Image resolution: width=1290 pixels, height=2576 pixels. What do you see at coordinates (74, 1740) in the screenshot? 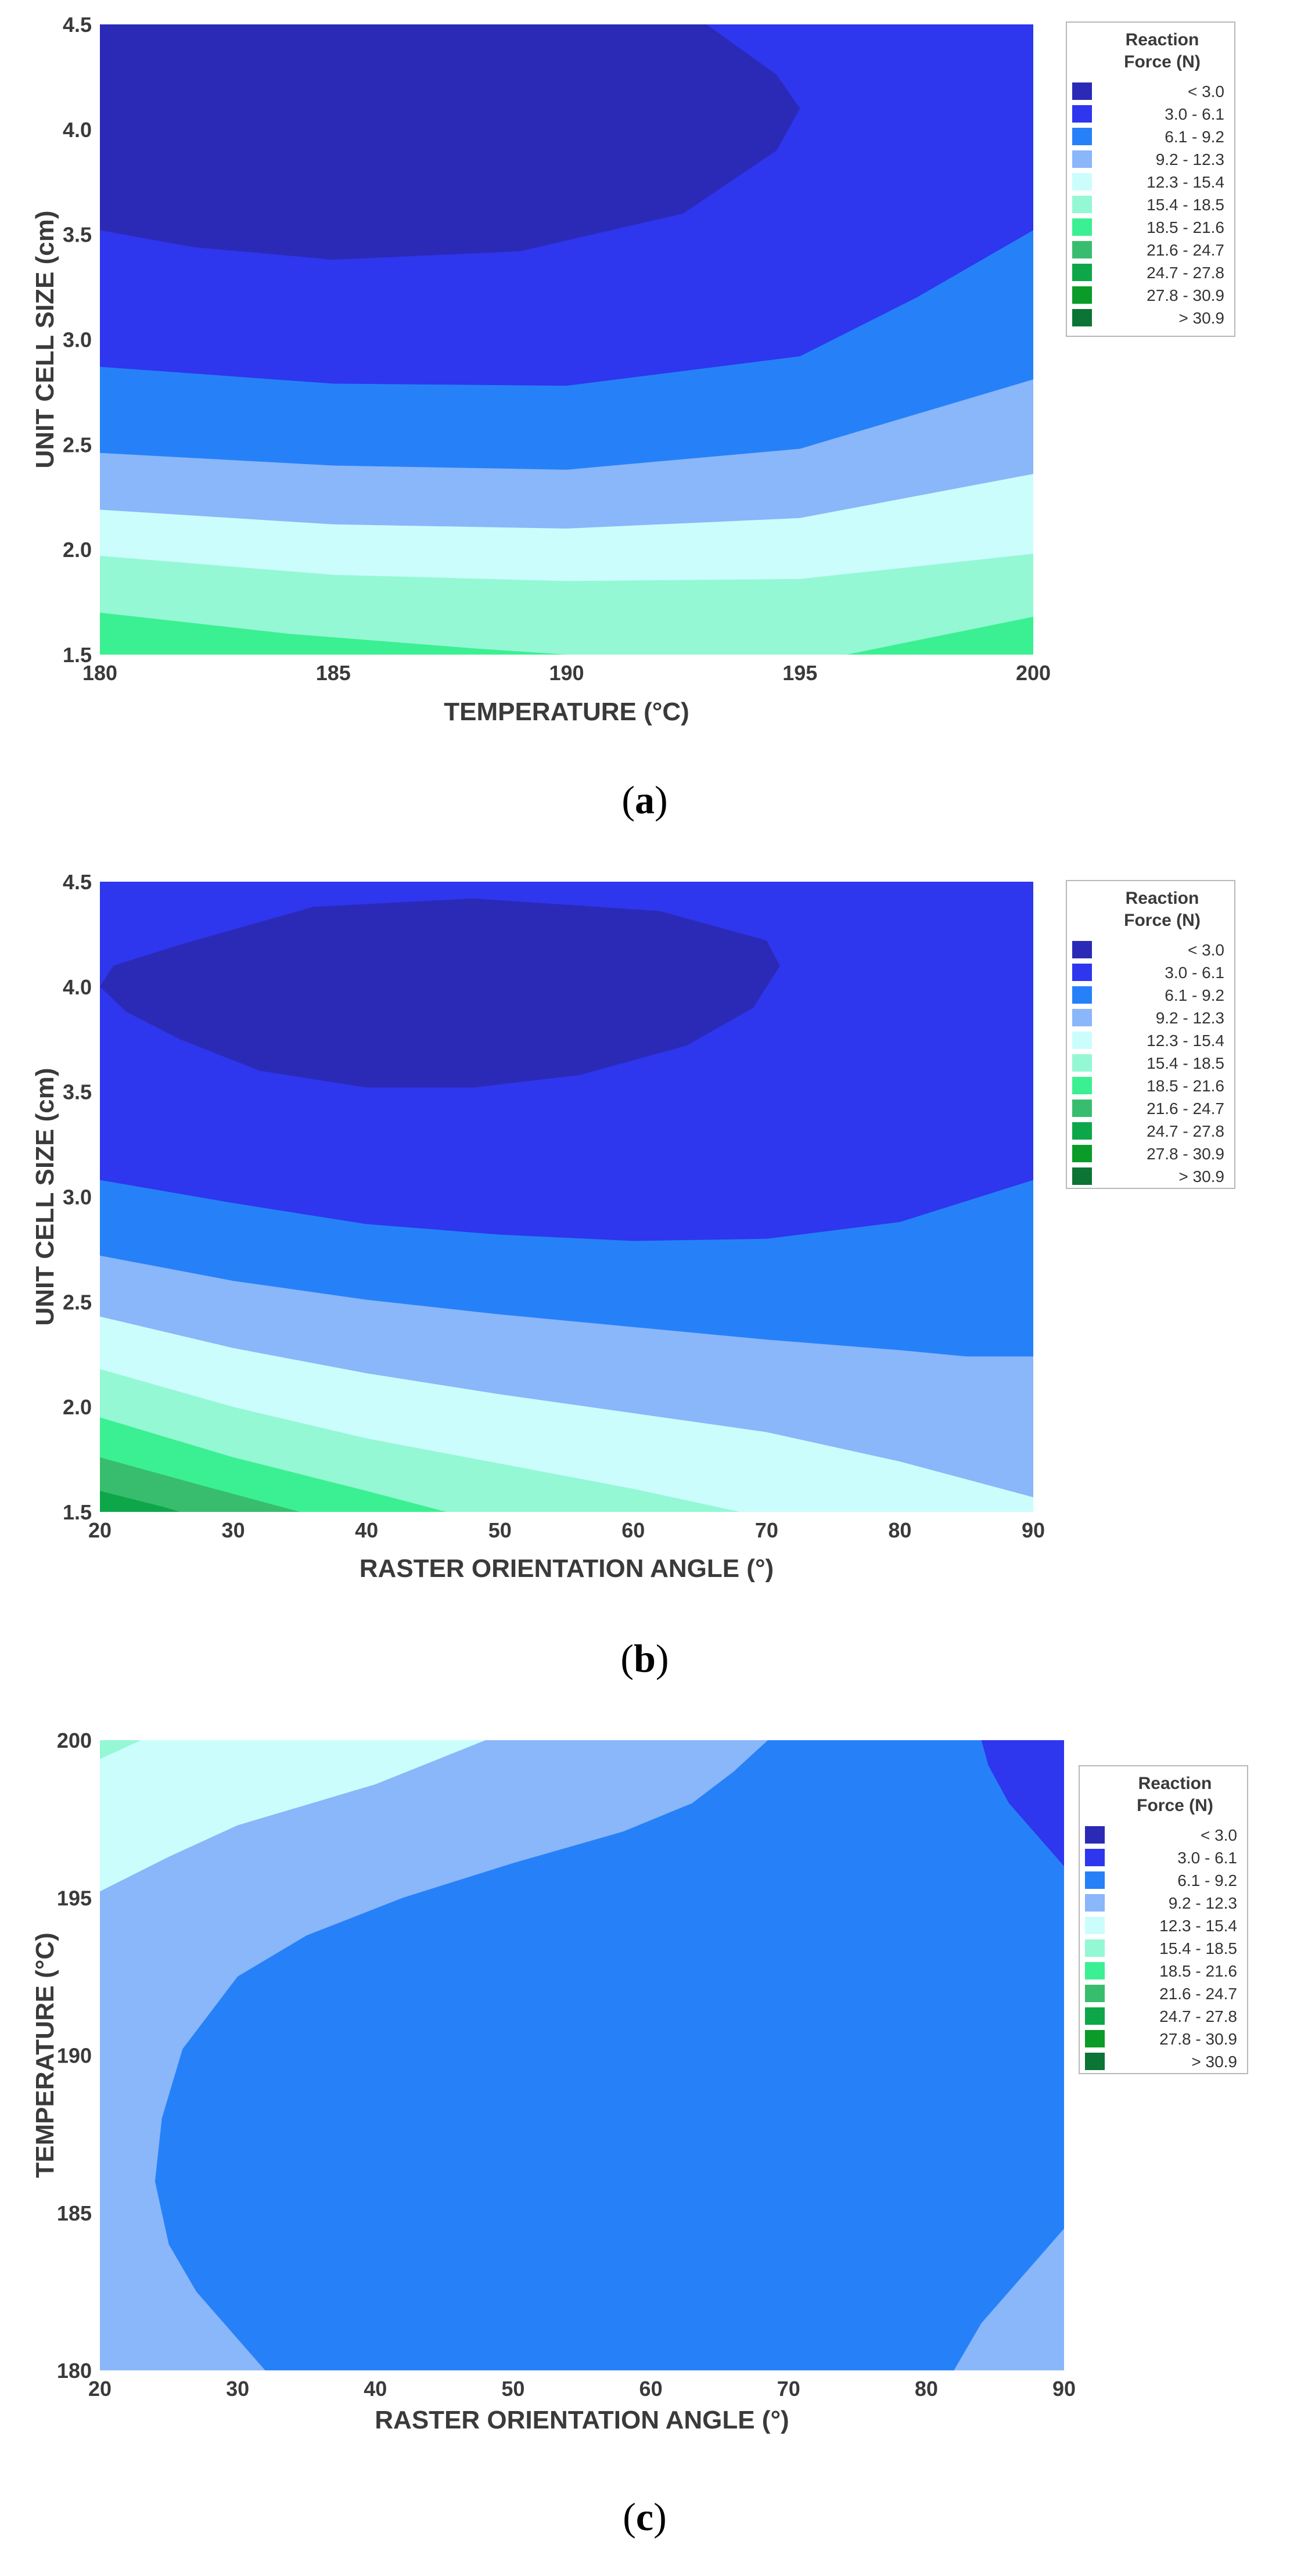
I see `y-tick-label: 200` at bounding box center [74, 1740].